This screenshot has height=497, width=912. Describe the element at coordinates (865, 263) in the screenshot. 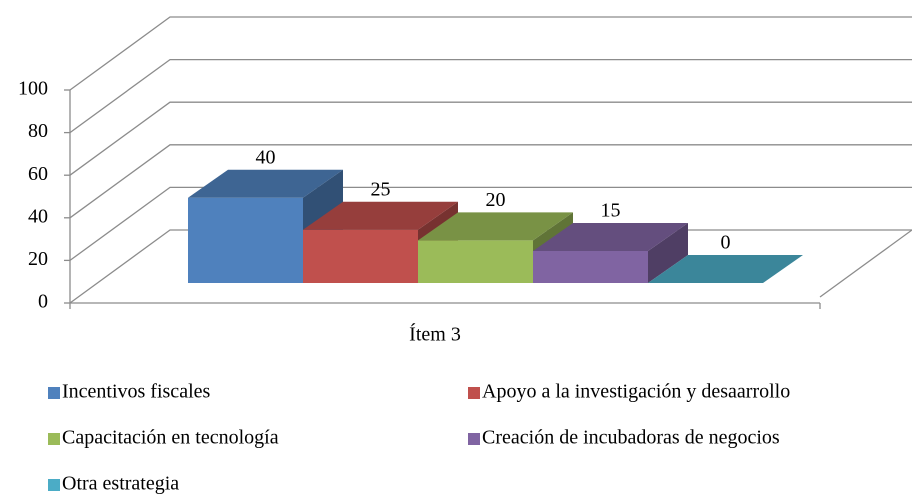

I see `floor-edge` at that location.